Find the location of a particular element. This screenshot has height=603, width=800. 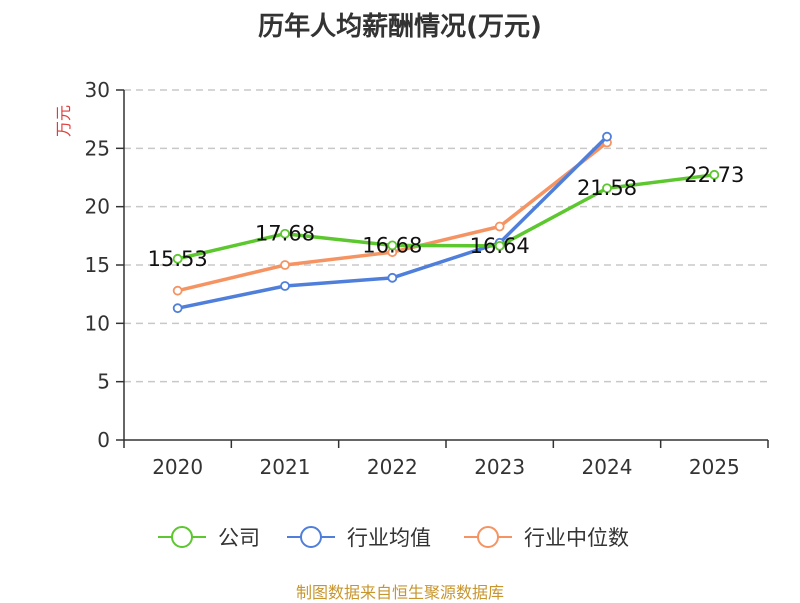

chart-title: 历年人均薪酬情况(万元) is located at coordinates (400, 27).